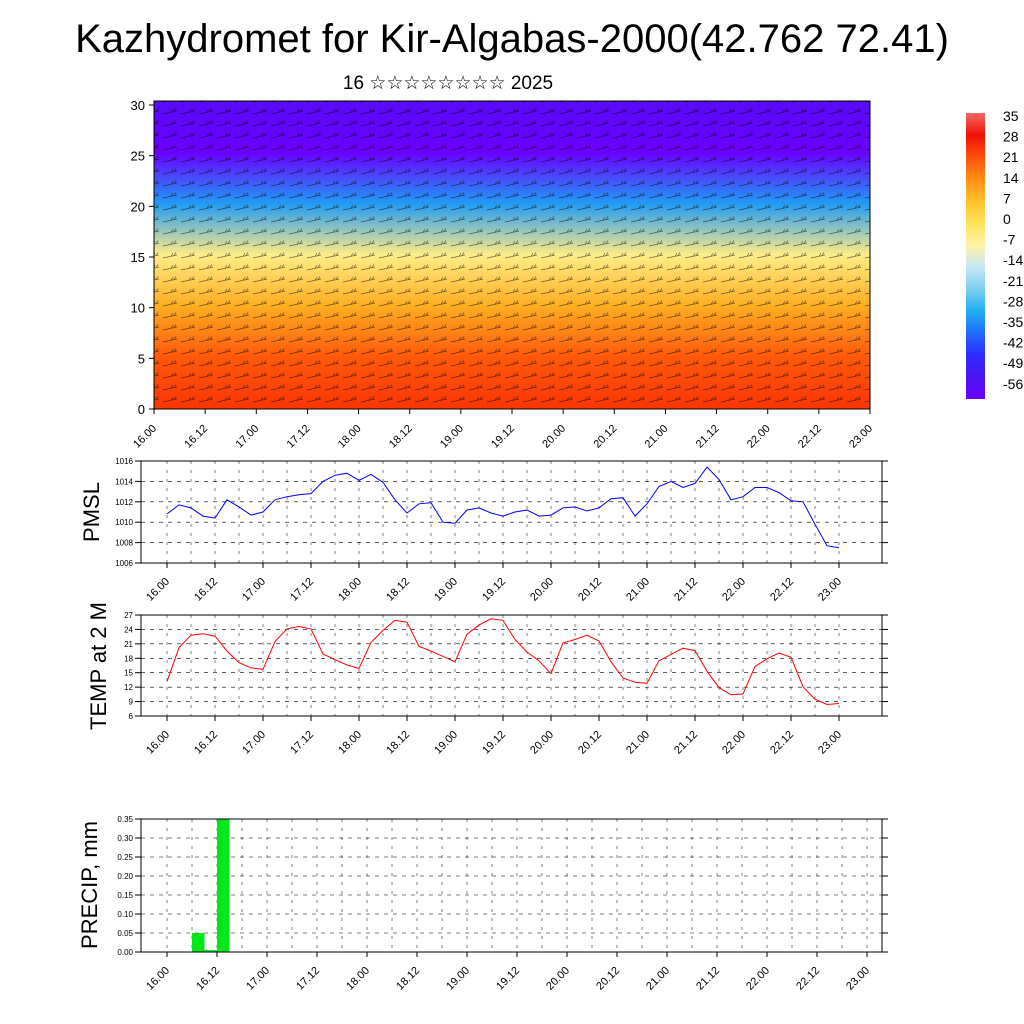 The image size is (1024, 1024). What do you see at coordinates (128, 687) in the screenshot?
I see `y-tick-label: 12` at bounding box center [128, 687].